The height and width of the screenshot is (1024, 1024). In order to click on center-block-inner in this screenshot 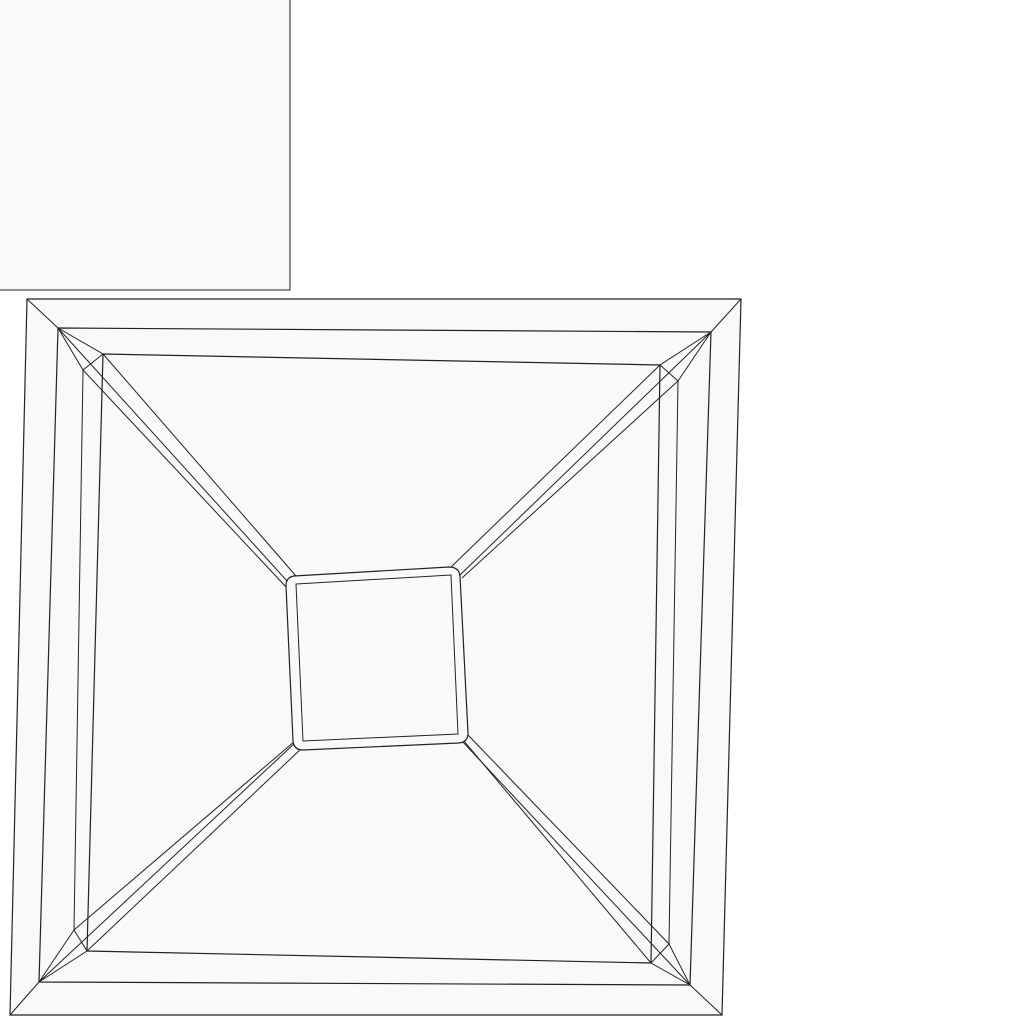, I will do `click(377, 658)`.